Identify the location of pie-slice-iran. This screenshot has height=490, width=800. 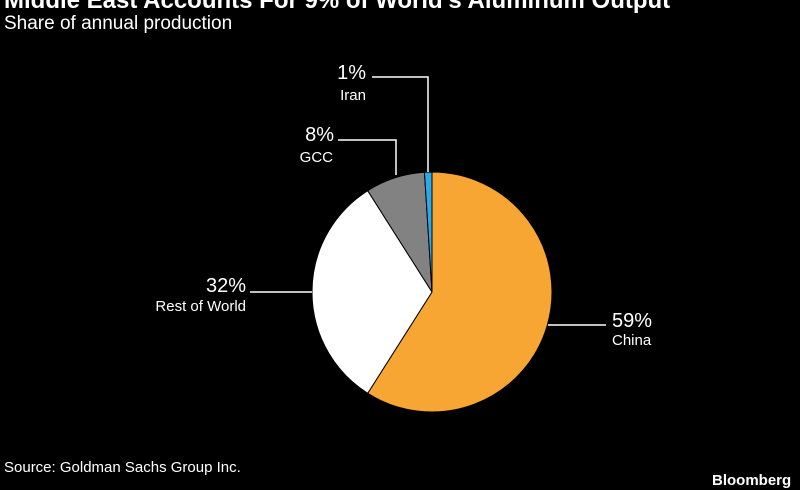
(428, 232).